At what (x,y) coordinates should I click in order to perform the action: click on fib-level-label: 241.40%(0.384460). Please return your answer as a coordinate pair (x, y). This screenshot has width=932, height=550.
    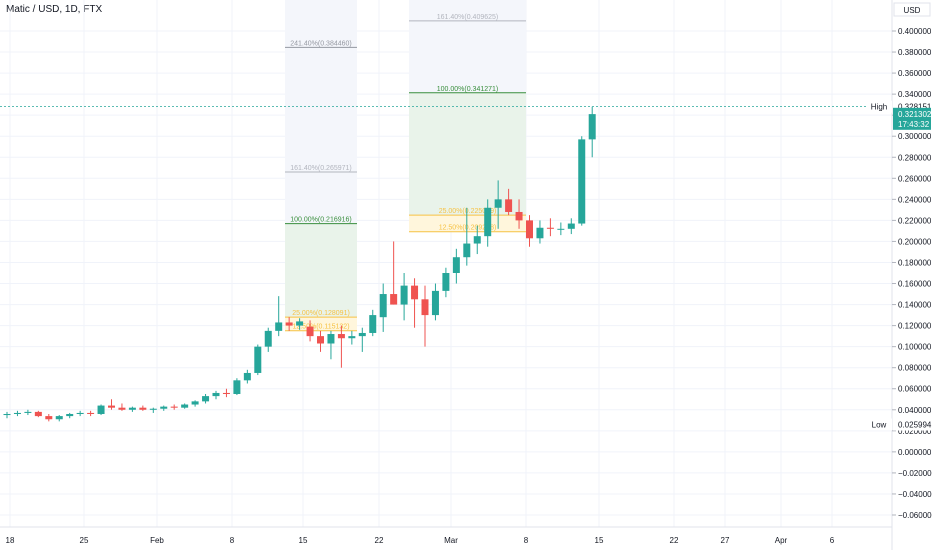
    Looking at the image, I should click on (321, 43).